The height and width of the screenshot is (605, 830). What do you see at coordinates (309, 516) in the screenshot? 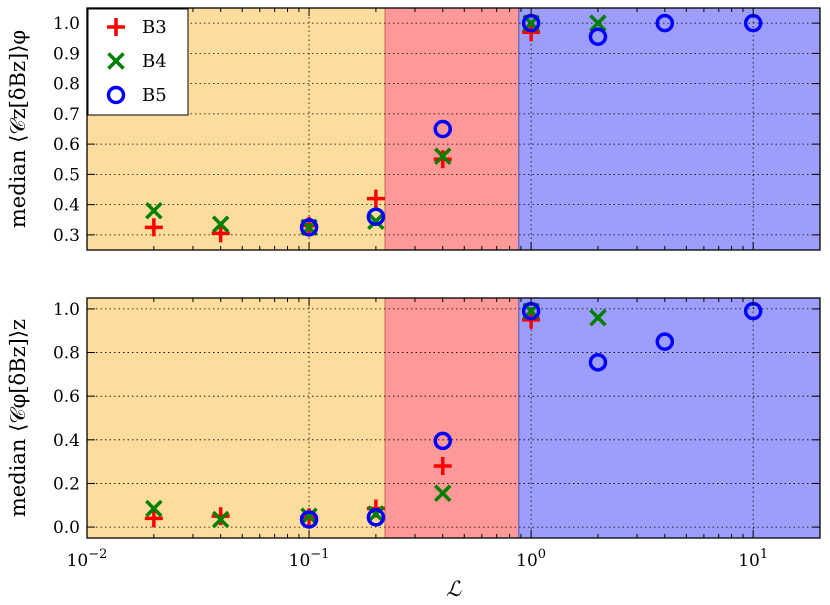
I see `marker-b4-2-b` at bounding box center [309, 516].